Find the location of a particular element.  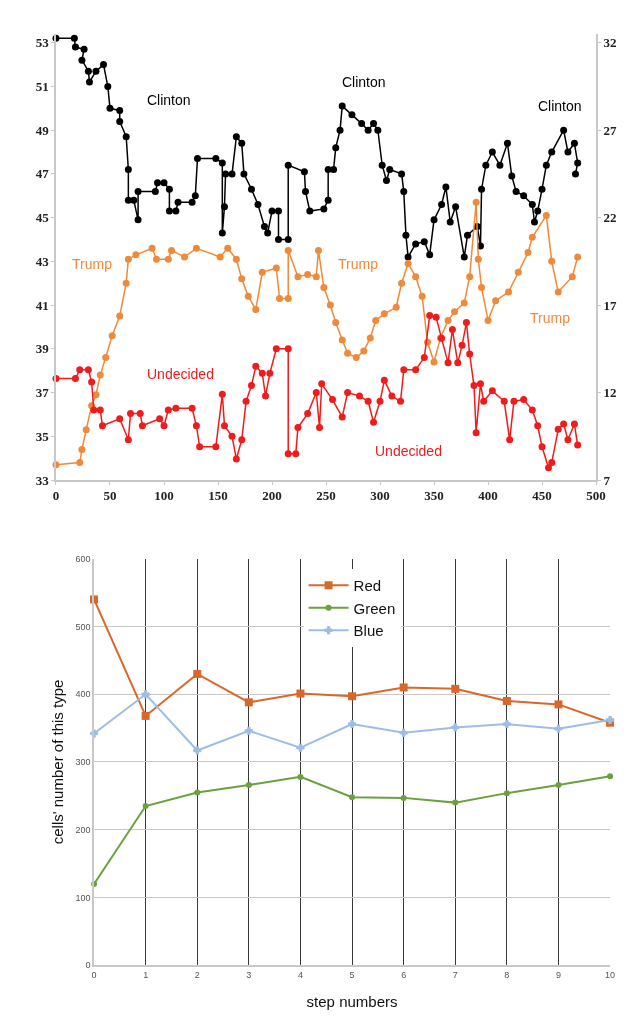

x-tick-label: 9 is located at coordinates (558, 974).